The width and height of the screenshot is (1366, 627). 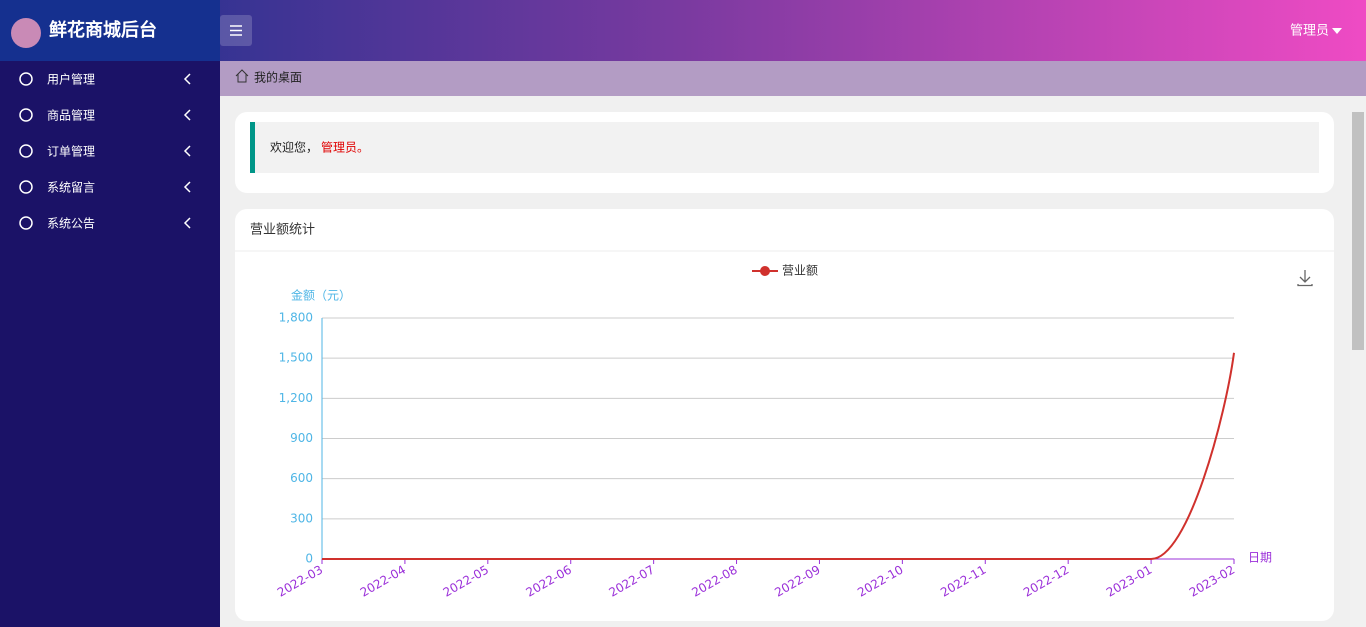 I want to click on y-tick-label: 0, so click(x=309, y=559).